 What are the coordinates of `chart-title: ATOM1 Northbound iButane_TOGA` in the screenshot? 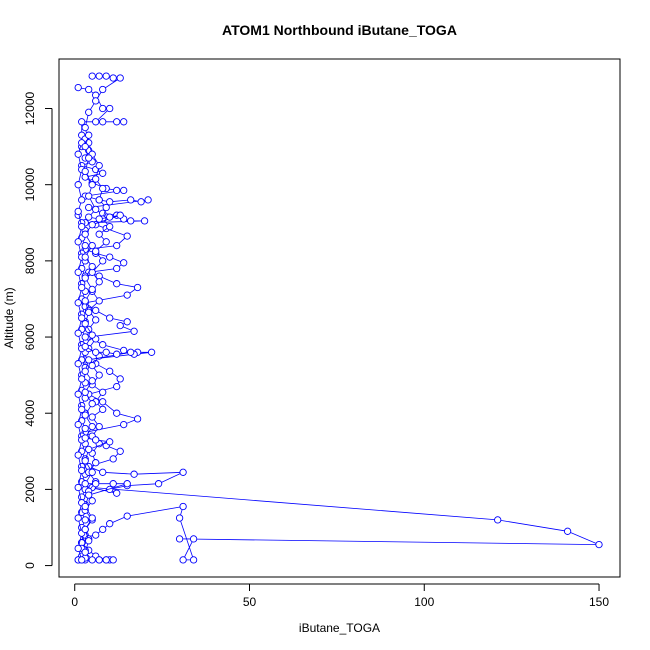 It's located at (339, 30).